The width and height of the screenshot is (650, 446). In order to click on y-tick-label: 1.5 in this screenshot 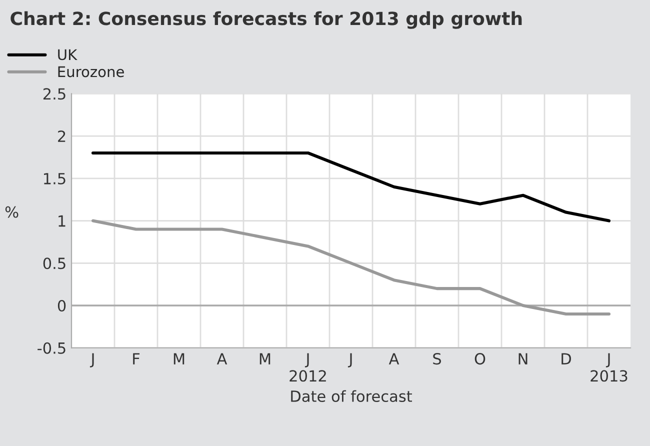, I will do `click(55, 178)`.